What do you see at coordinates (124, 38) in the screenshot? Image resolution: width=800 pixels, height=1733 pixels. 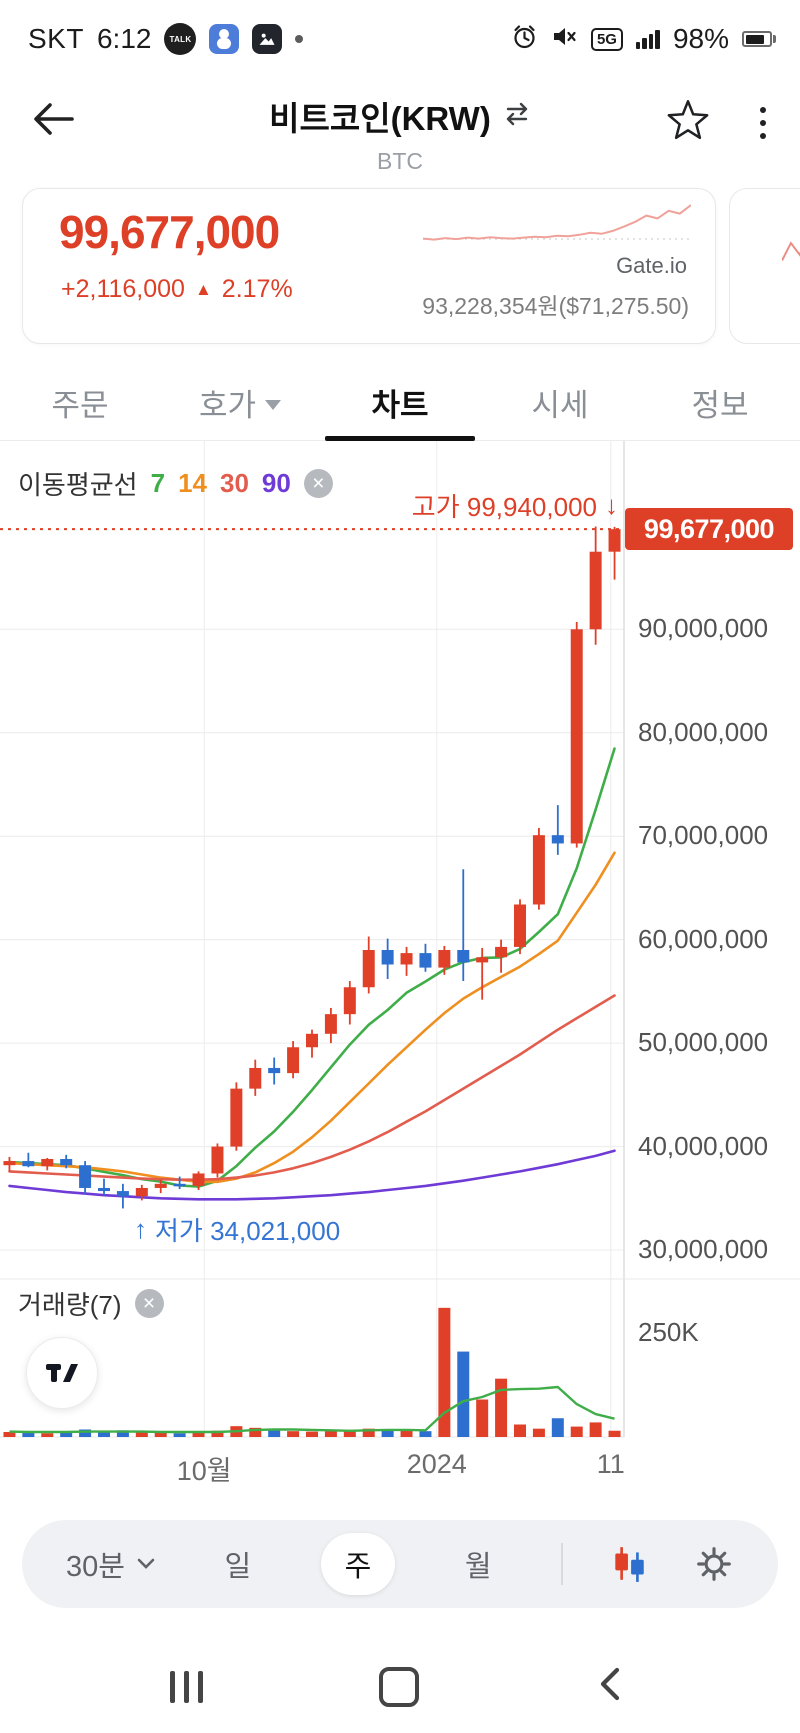 I see `status-time: 6:12` at bounding box center [124, 38].